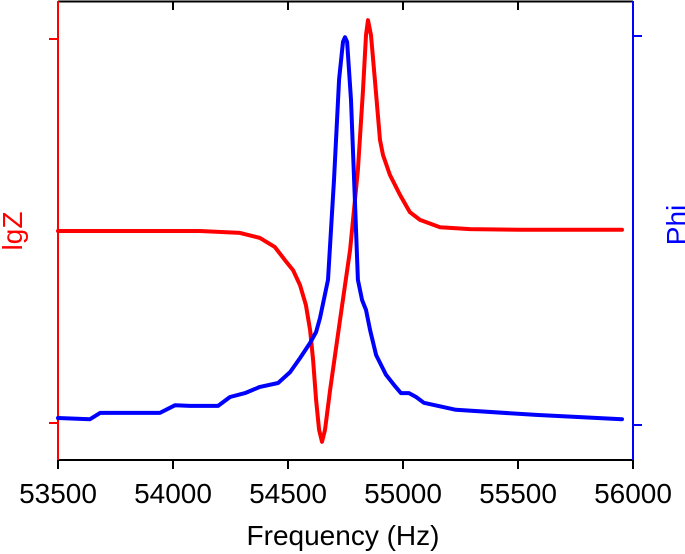 The height and width of the screenshot is (554, 685). What do you see at coordinates (343, 535) in the screenshot?
I see `x-axis-title: Frequency (Hz)` at bounding box center [343, 535].